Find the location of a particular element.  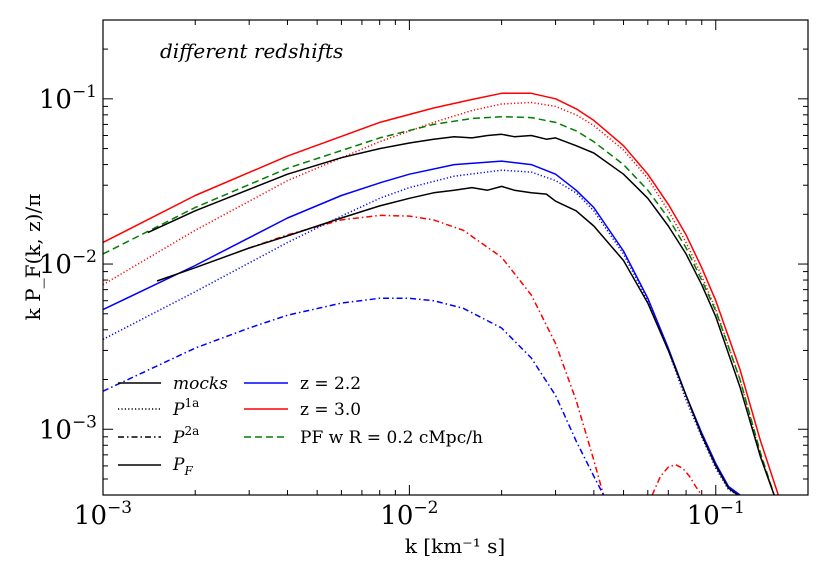

x-tick-label: 10⁻¹ is located at coordinates (716, 514).